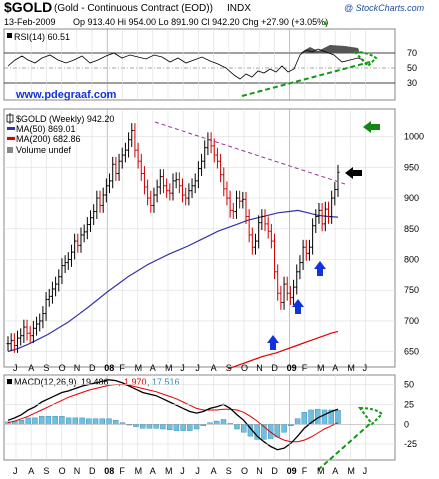  Describe the element at coordinates (411, 167) in the screenshot. I see `price-tick: 950` at that location.